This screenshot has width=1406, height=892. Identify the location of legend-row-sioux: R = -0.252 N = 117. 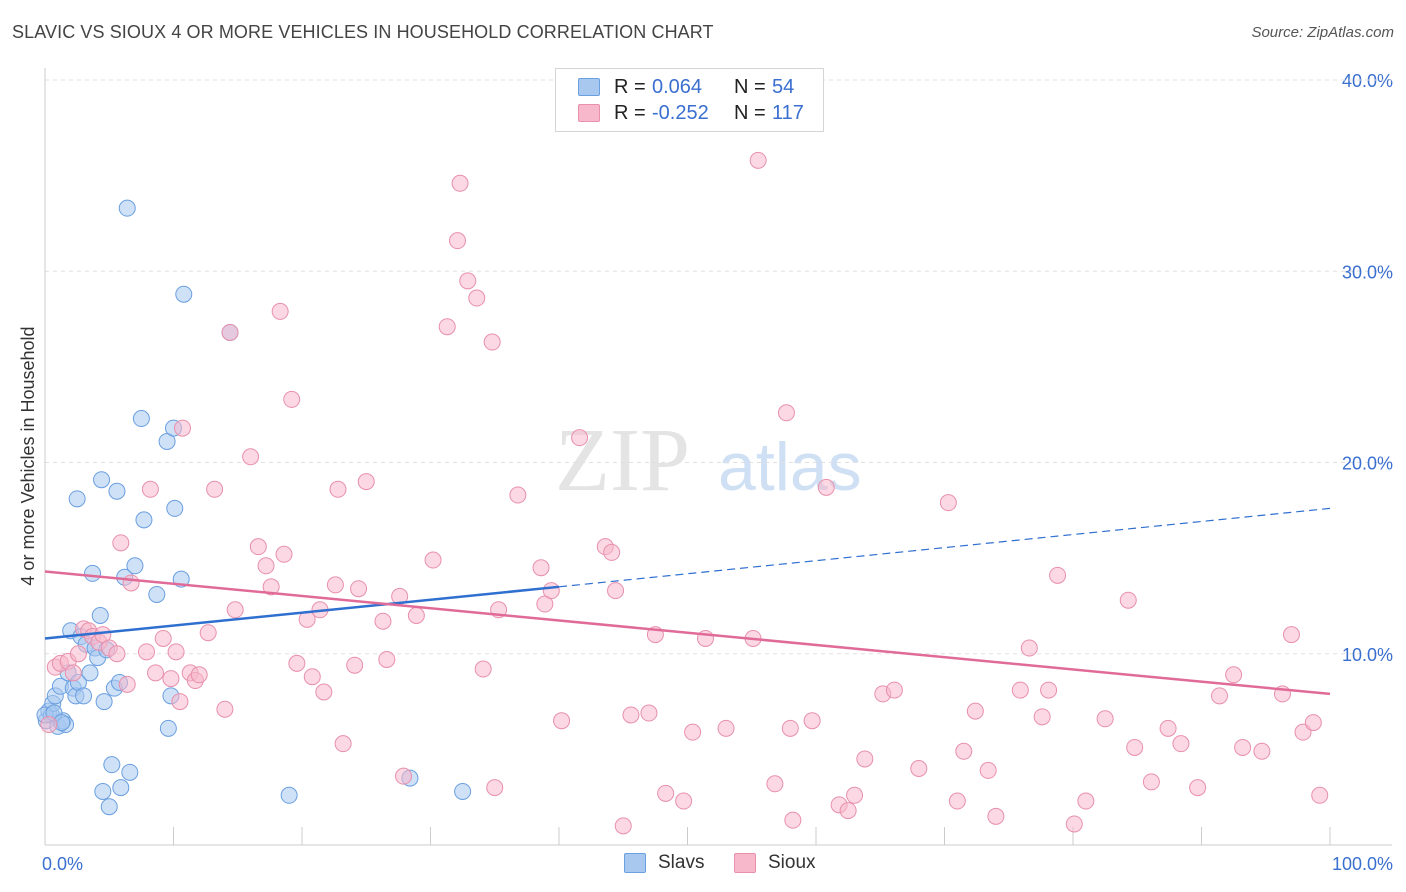
(691, 113).